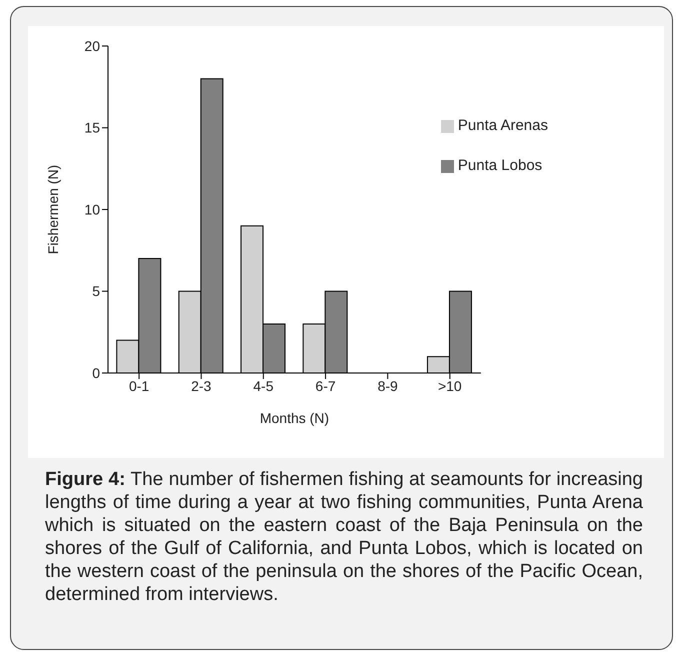 Image resolution: width=683 pixels, height=656 pixels. Describe the element at coordinates (201, 386) in the screenshot. I see `x-tick-label: 2-3` at that location.